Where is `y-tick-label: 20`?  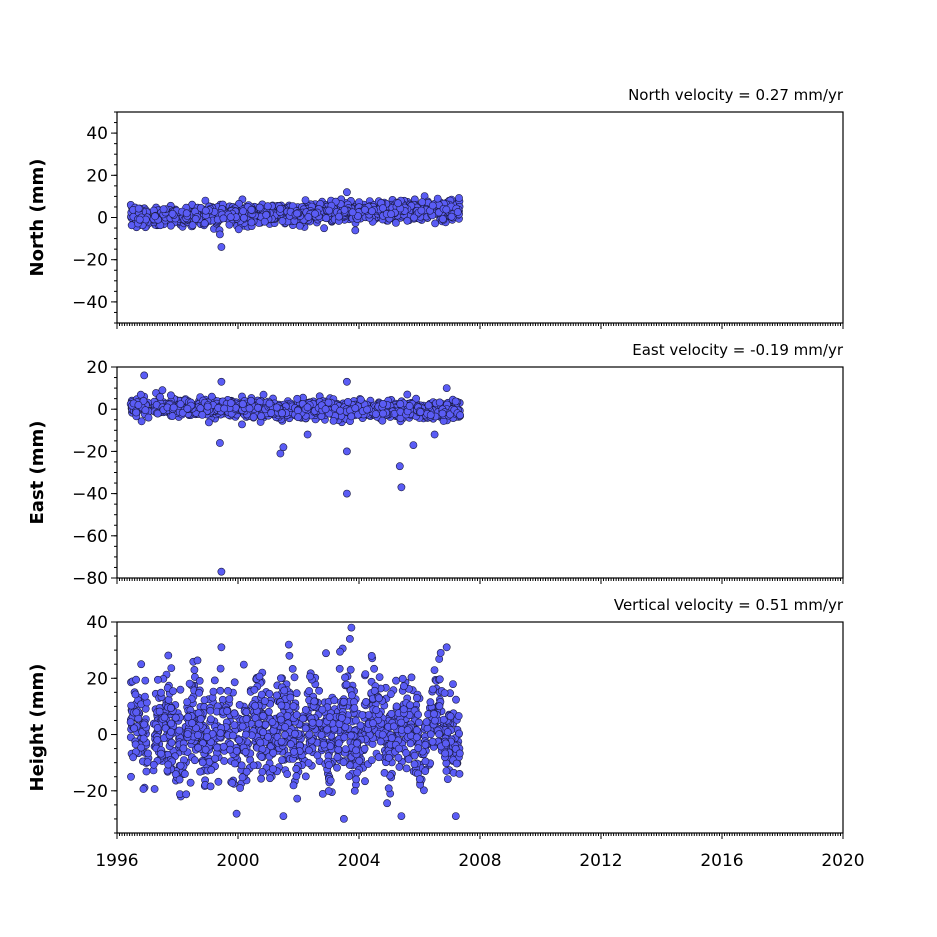 y-tick-label: 20 is located at coordinates (97, 368).